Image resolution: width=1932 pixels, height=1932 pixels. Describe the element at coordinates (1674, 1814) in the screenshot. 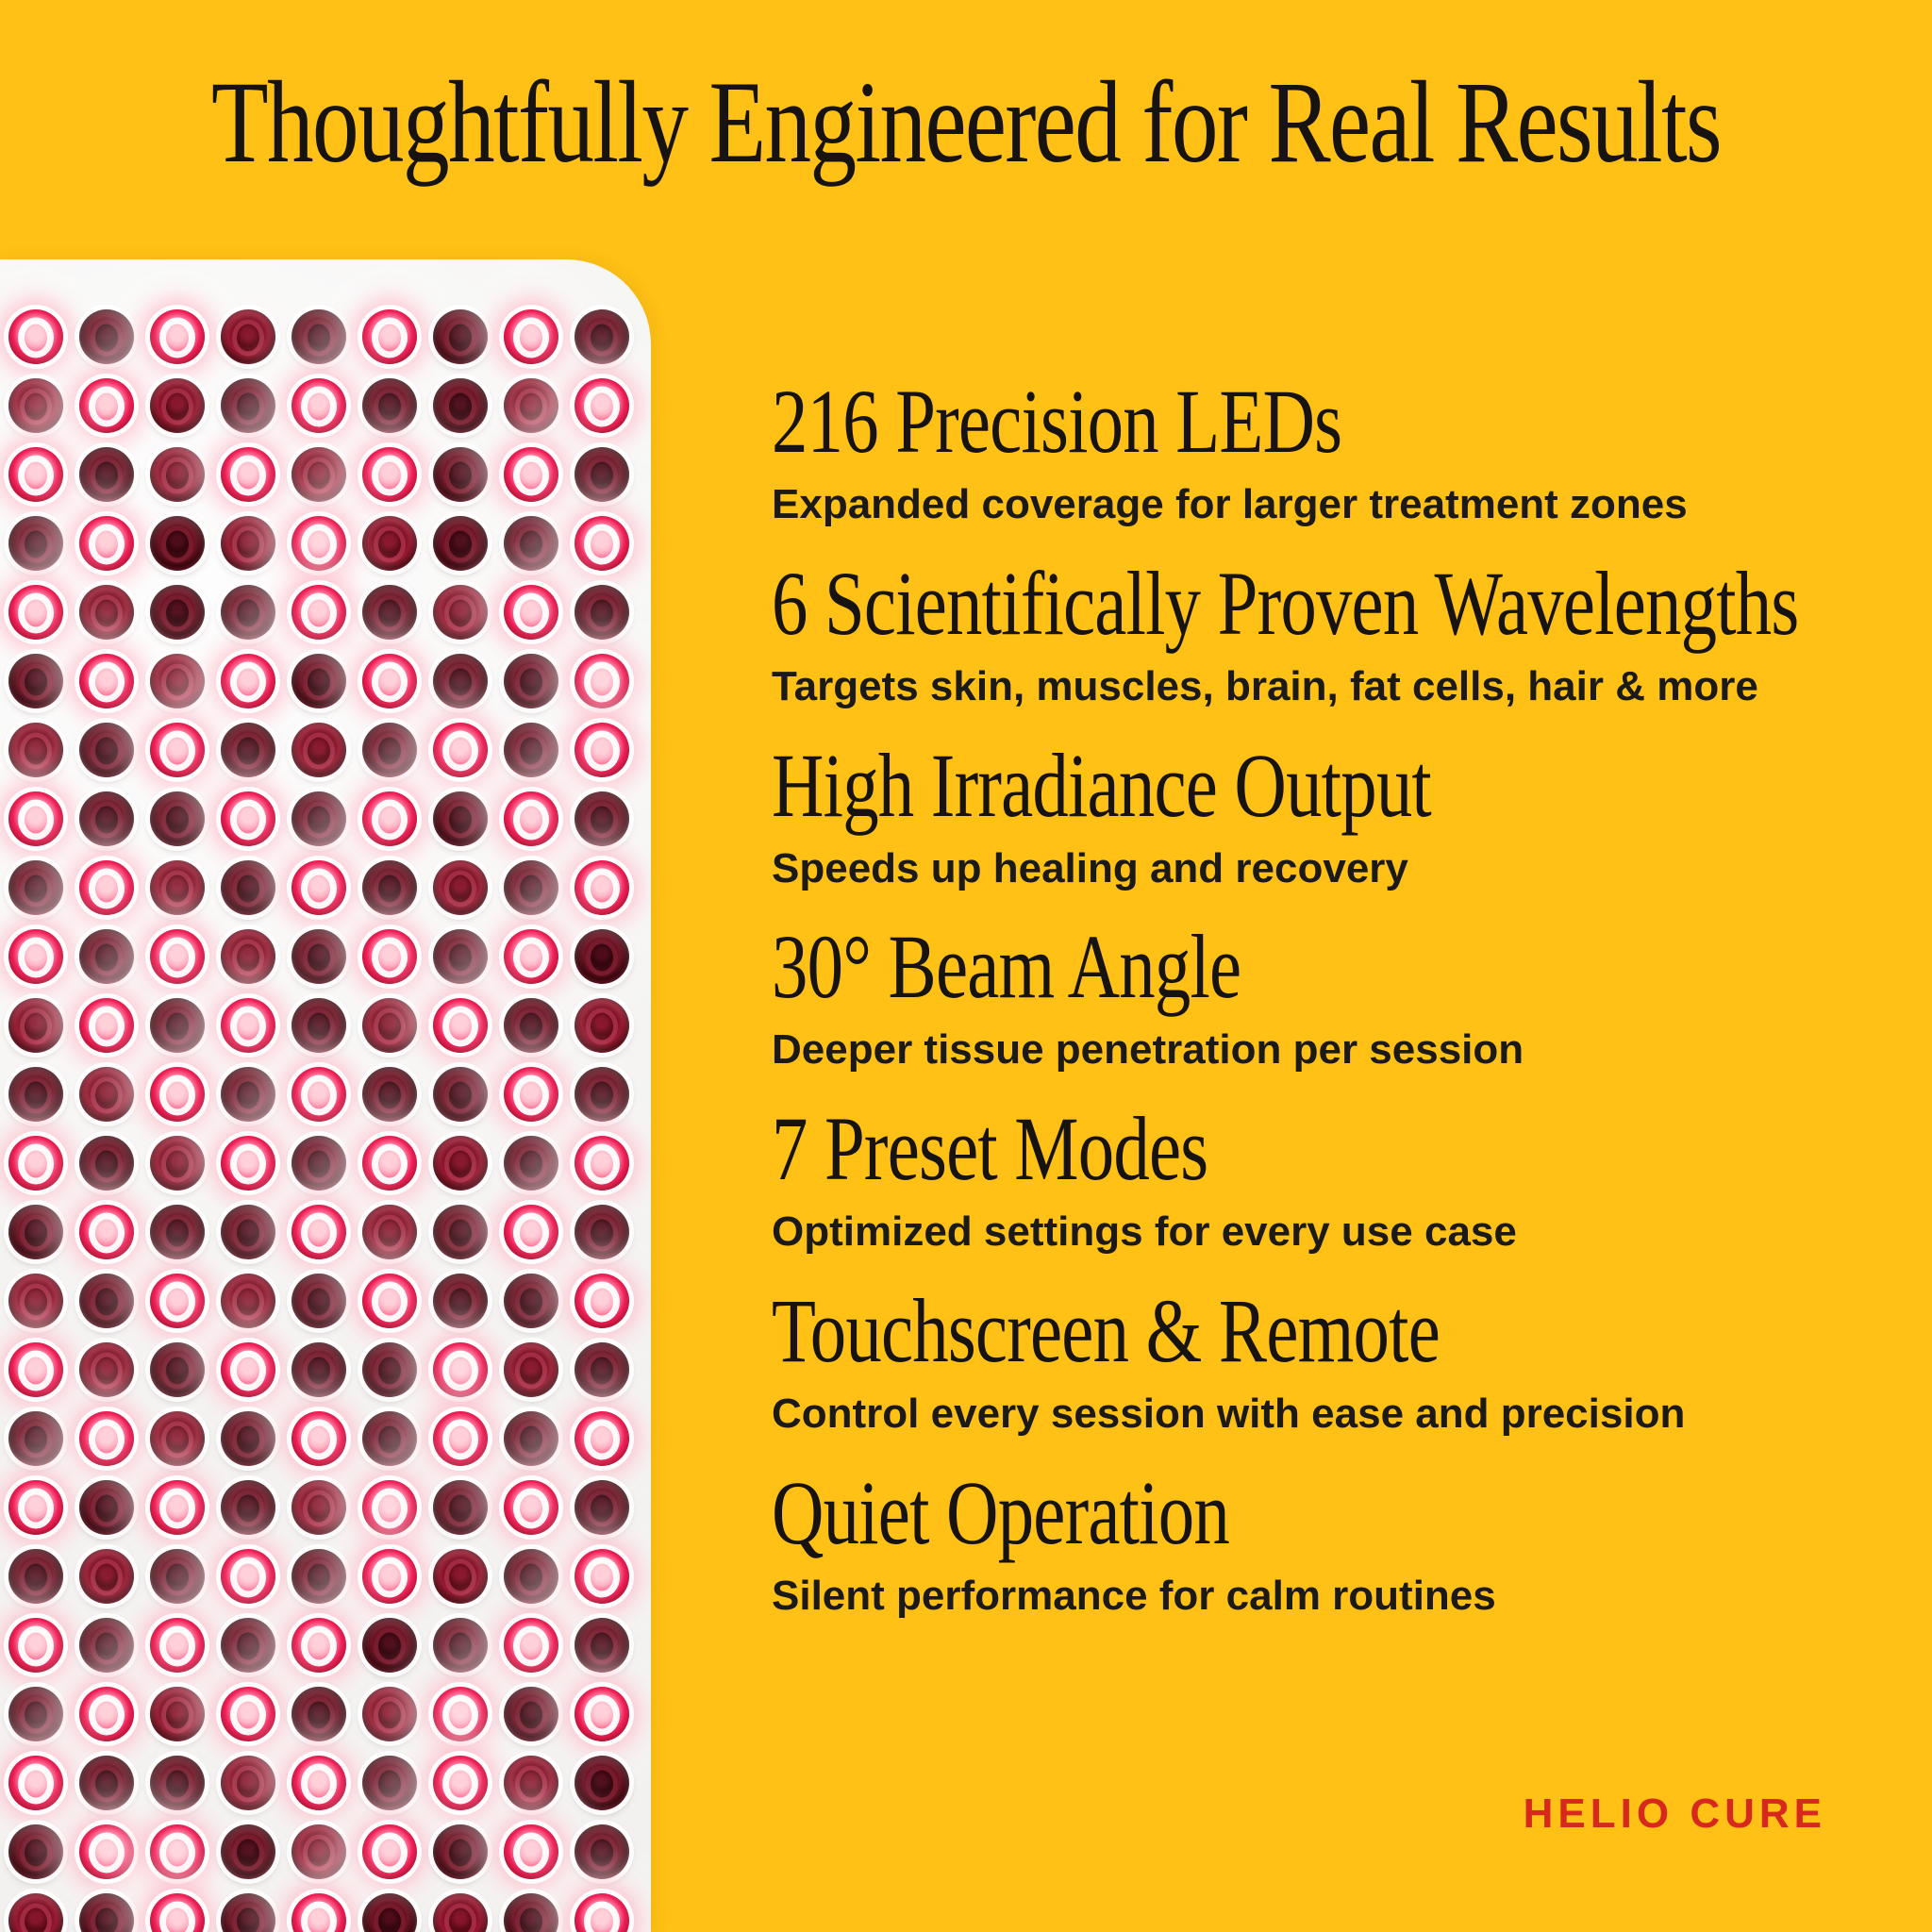

I see `brand-logo: HELIO CURE` at that location.